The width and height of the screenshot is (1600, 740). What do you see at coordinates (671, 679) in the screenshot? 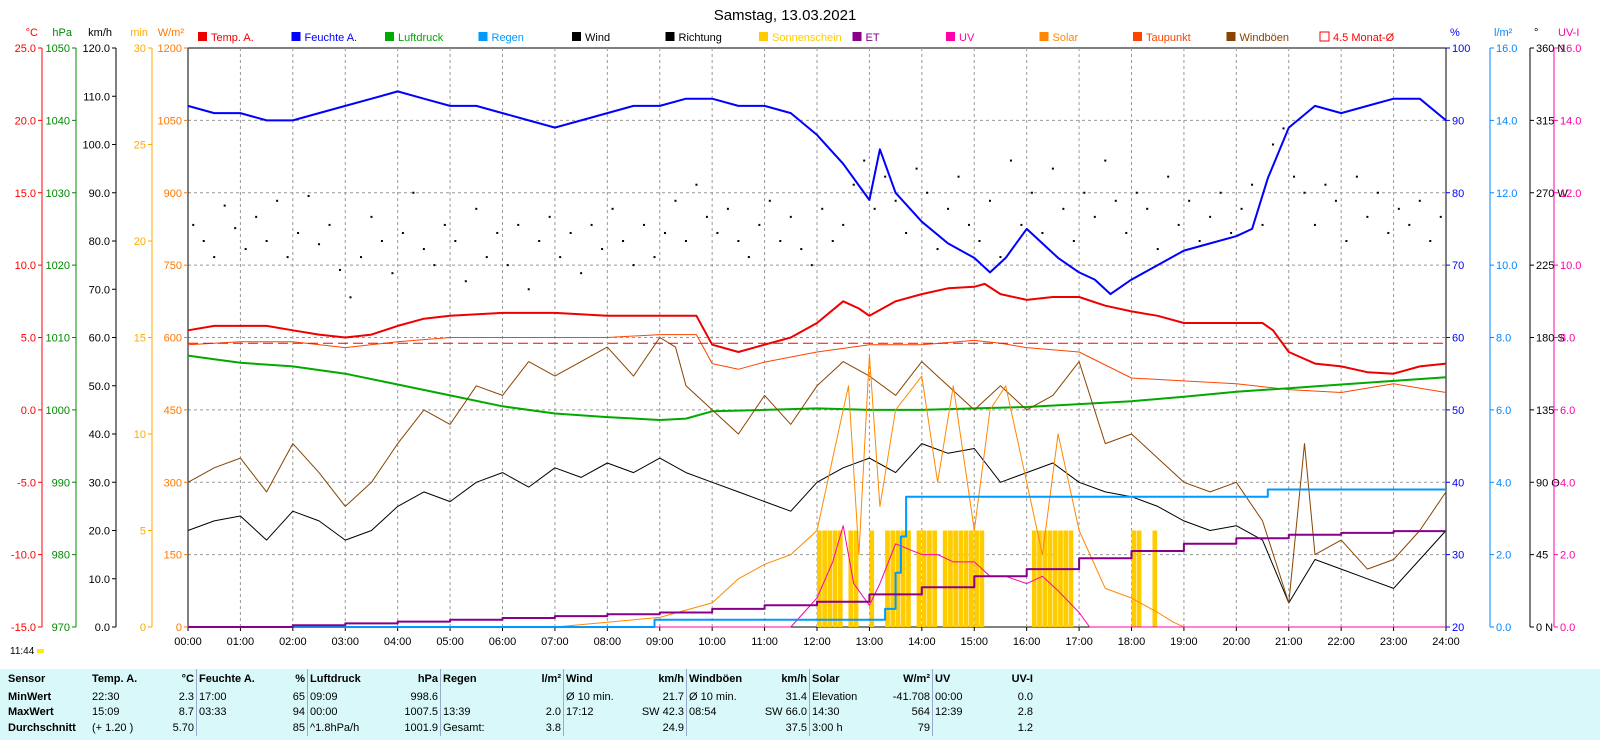
I see `stats-header-wind-unit: km/h` at bounding box center [671, 679].